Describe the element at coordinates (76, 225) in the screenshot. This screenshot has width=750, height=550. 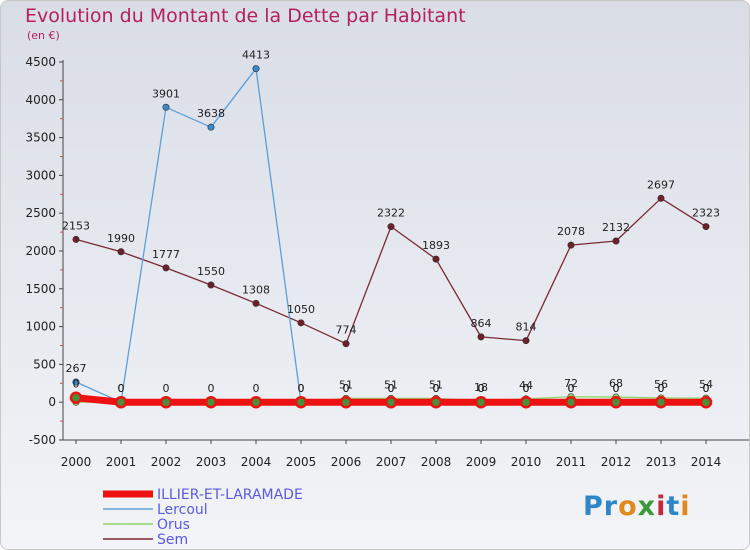
I see `data-label-sem: 2153` at that location.